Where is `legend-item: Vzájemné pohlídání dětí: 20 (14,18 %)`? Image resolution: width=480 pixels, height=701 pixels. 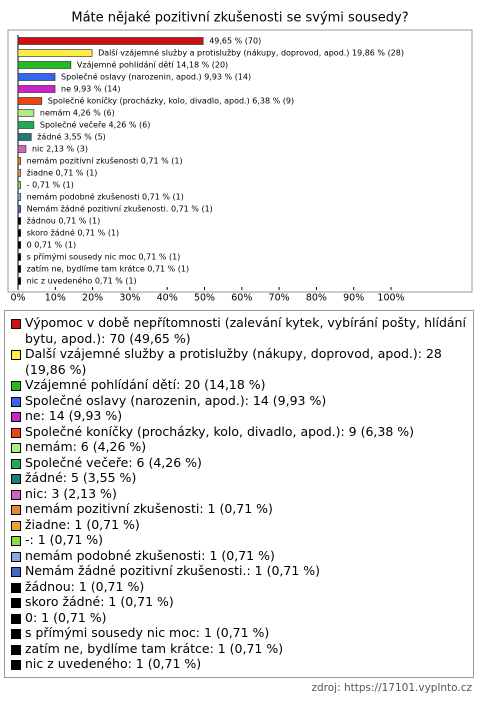
legend-item: Vzájemné pohlídání dětí: 20 (14,18 %) is located at coordinates (239, 385).